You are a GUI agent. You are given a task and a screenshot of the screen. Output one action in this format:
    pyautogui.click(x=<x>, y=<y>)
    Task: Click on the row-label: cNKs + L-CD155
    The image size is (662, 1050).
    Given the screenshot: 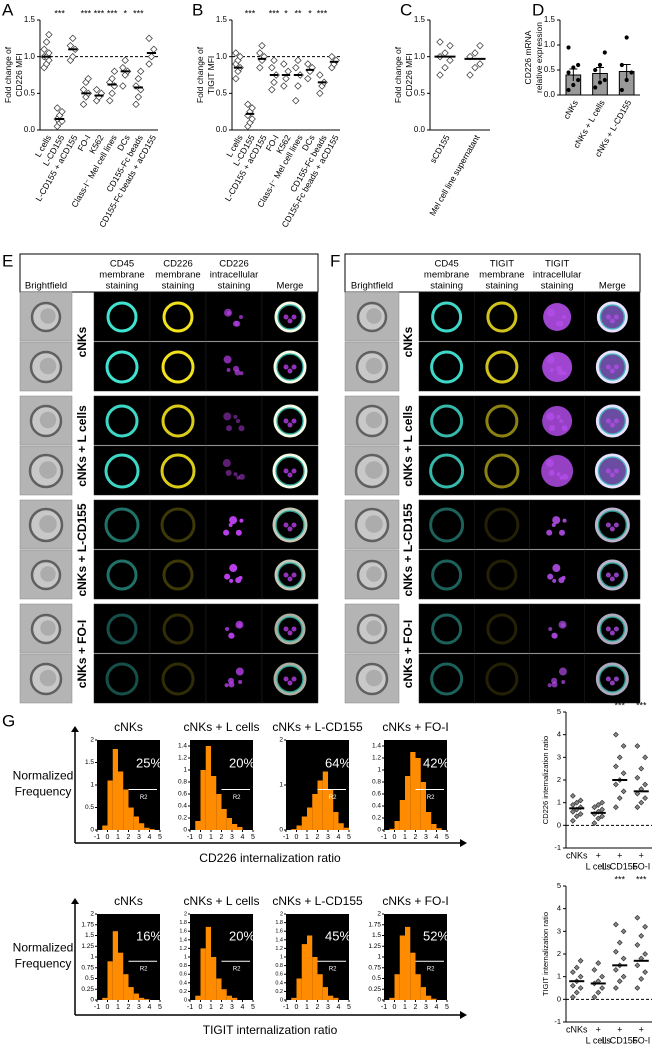 What is the action you would take?
    pyautogui.click(x=408, y=549)
    